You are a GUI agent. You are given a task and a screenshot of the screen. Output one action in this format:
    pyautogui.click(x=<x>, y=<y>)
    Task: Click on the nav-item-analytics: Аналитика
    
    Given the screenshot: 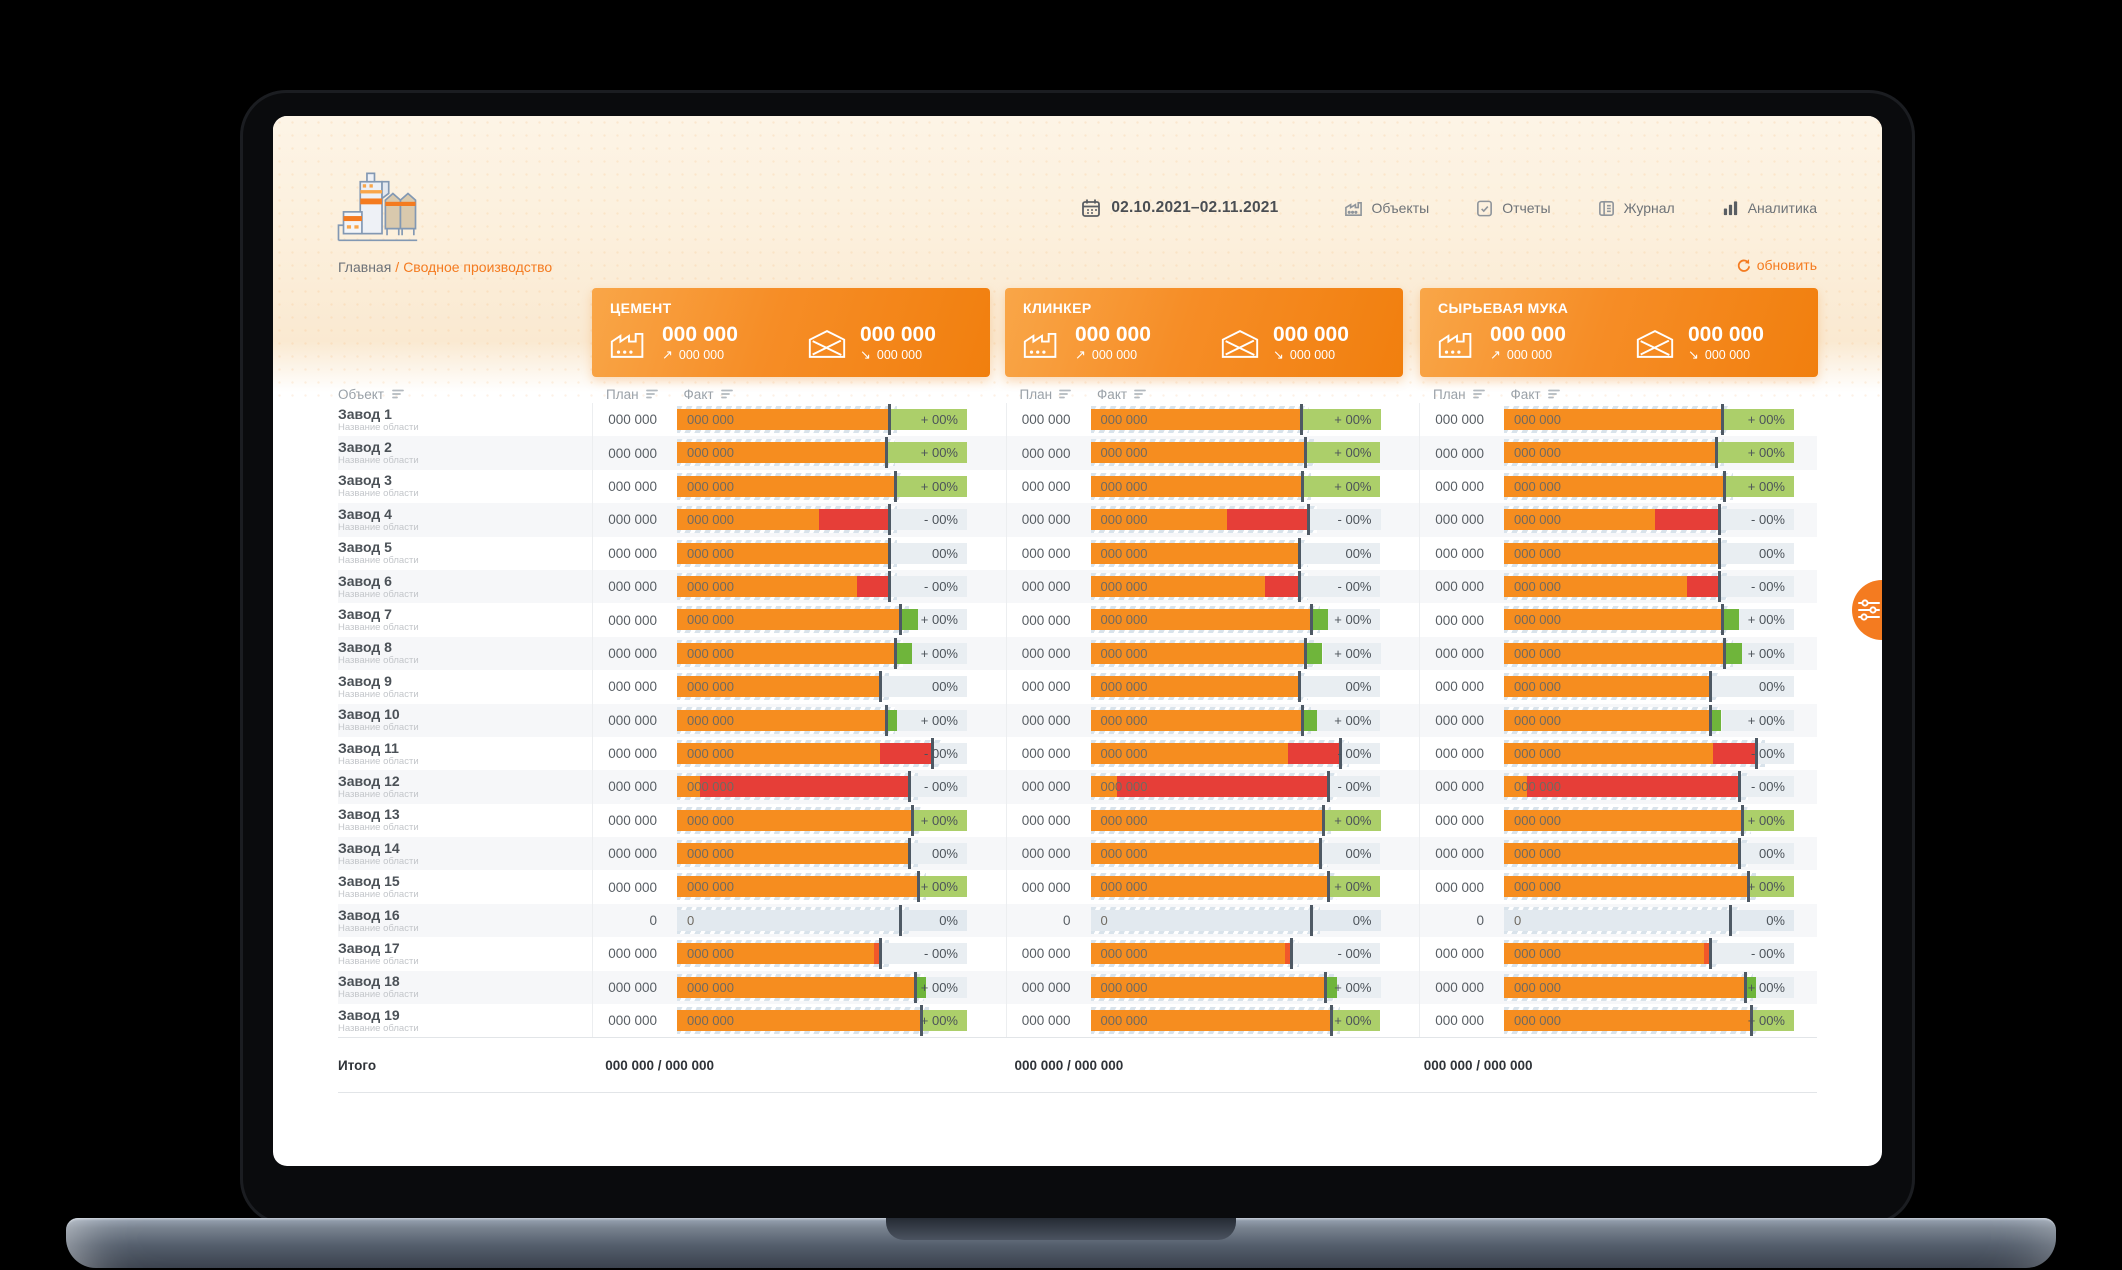 What is the action you would take?
    pyautogui.click(x=1769, y=208)
    